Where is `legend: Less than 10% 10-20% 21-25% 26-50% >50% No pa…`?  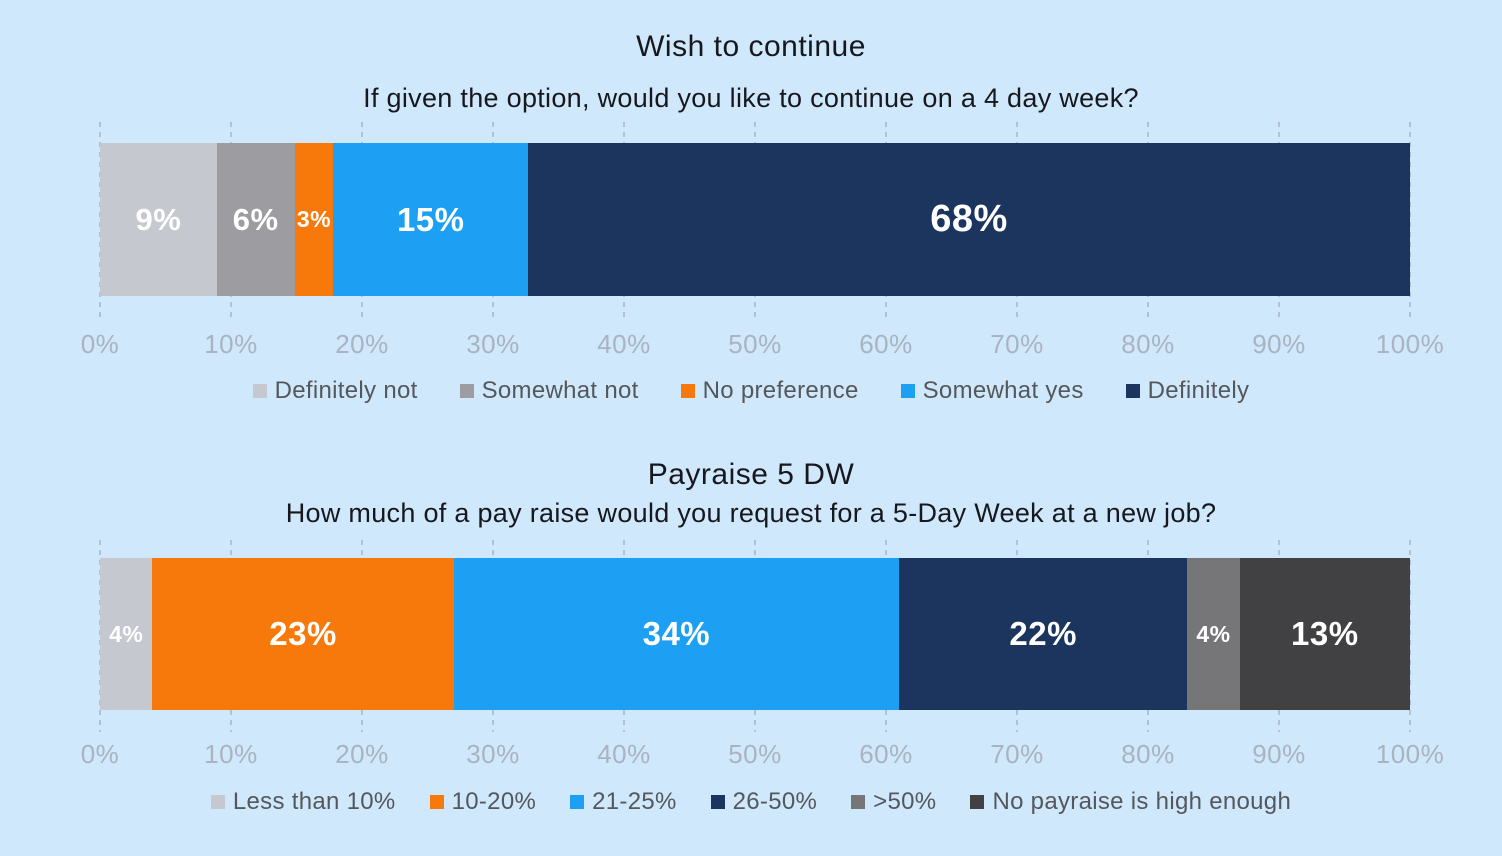
legend: Less than 10% 10-20% 21-25% 26-50% >50% No pa… is located at coordinates (751, 802).